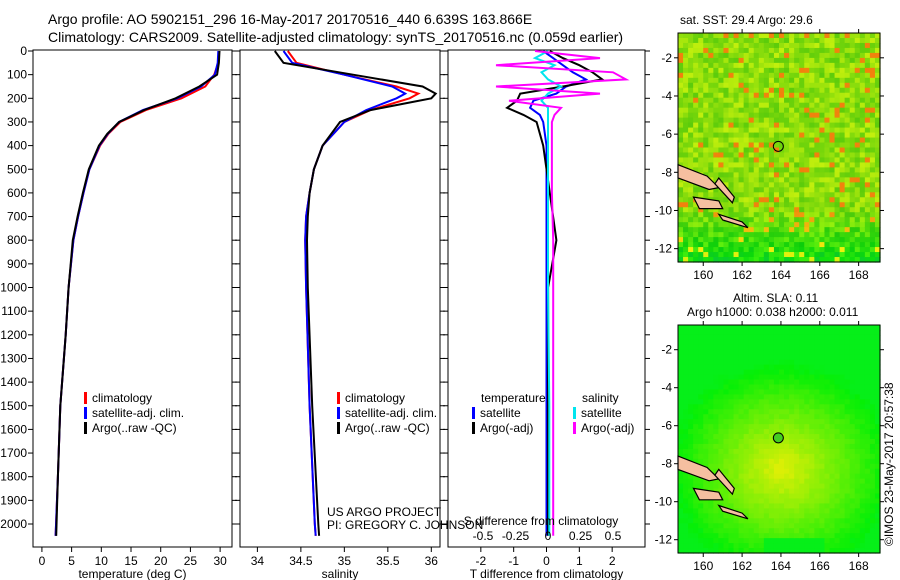  What do you see at coordinates (889, 464) in the screenshot?
I see `timestamp: ©IMOS 23-May-2017 20:57:38` at bounding box center [889, 464].